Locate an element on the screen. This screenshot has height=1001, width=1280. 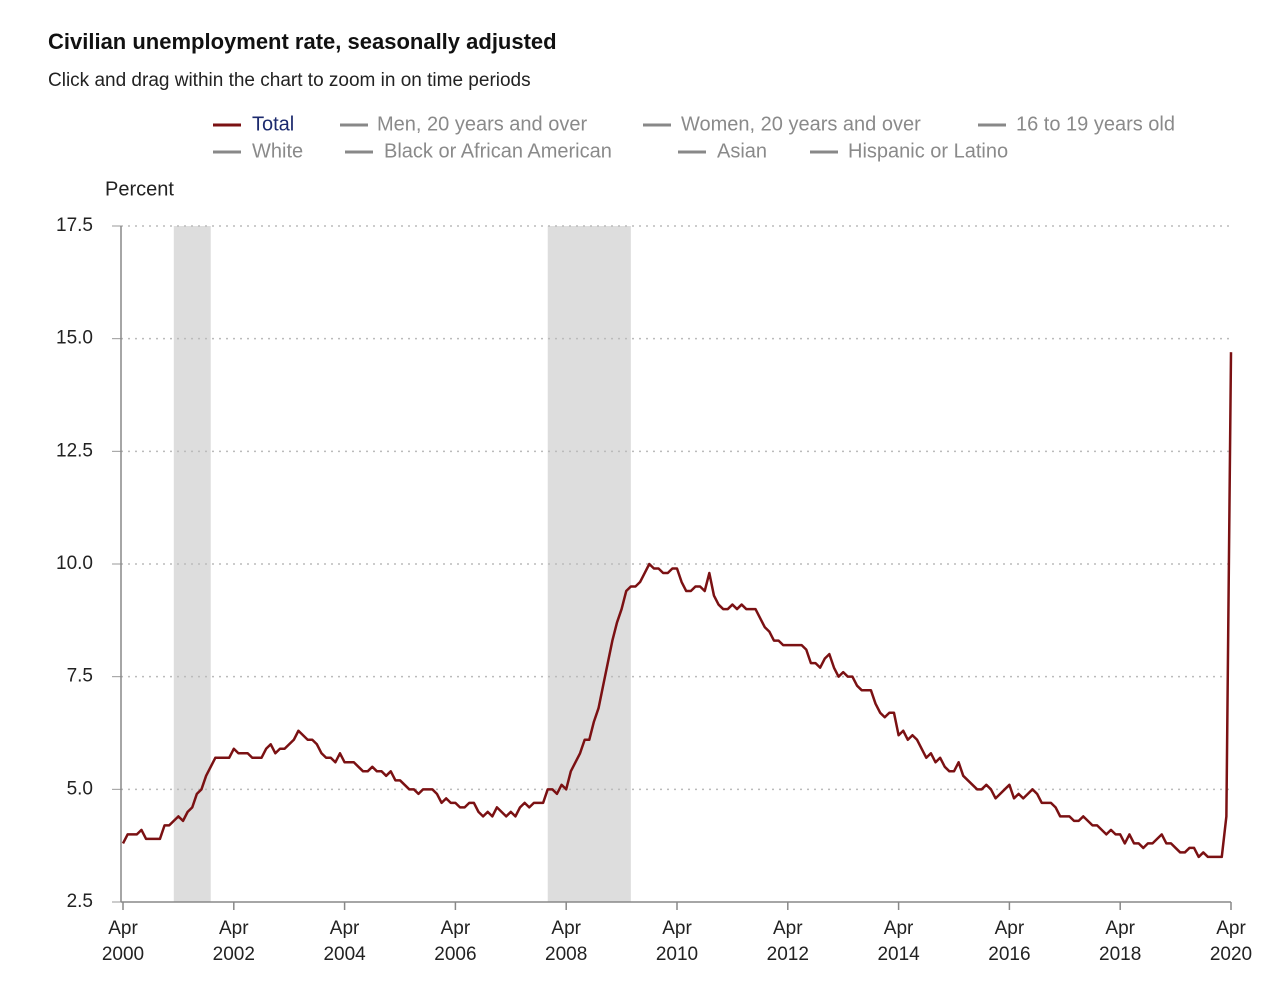
x-tick-label: Apr 2018 is located at coordinates (1120, 941).